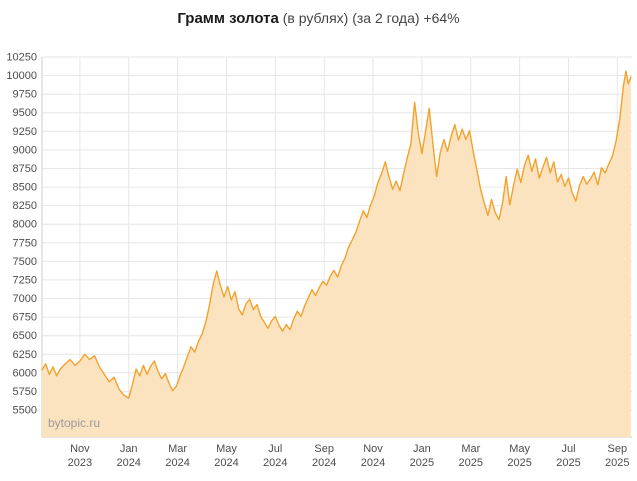 This screenshot has height=481, width=637. Describe the element at coordinates (25, 355) in the screenshot. I see `y-tick-label: 6250` at that location.